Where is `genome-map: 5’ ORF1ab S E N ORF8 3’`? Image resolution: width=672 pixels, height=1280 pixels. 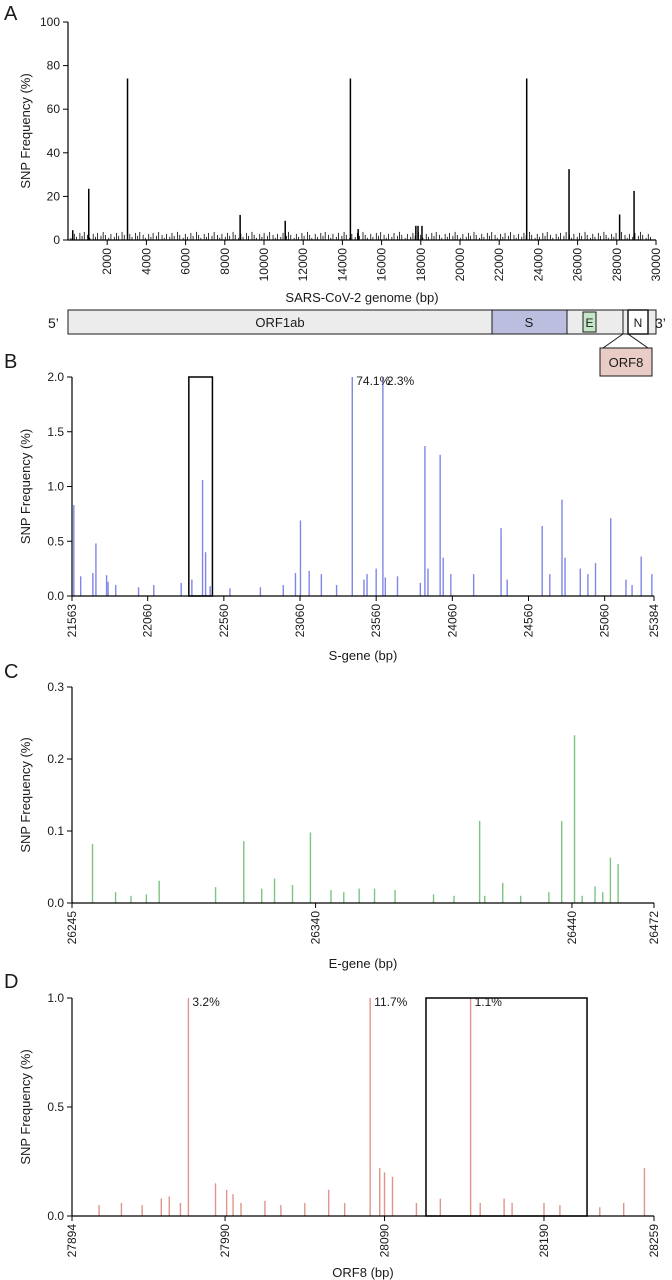 genome-map: 5’ ORF1ab S E N ORF8 3’ is located at coordinates (357, 343).